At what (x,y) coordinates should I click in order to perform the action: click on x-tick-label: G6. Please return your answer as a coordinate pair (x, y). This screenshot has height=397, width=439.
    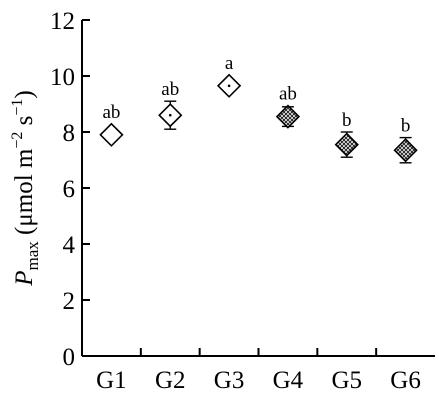
    Looking at the image, I should click on (405, 380).